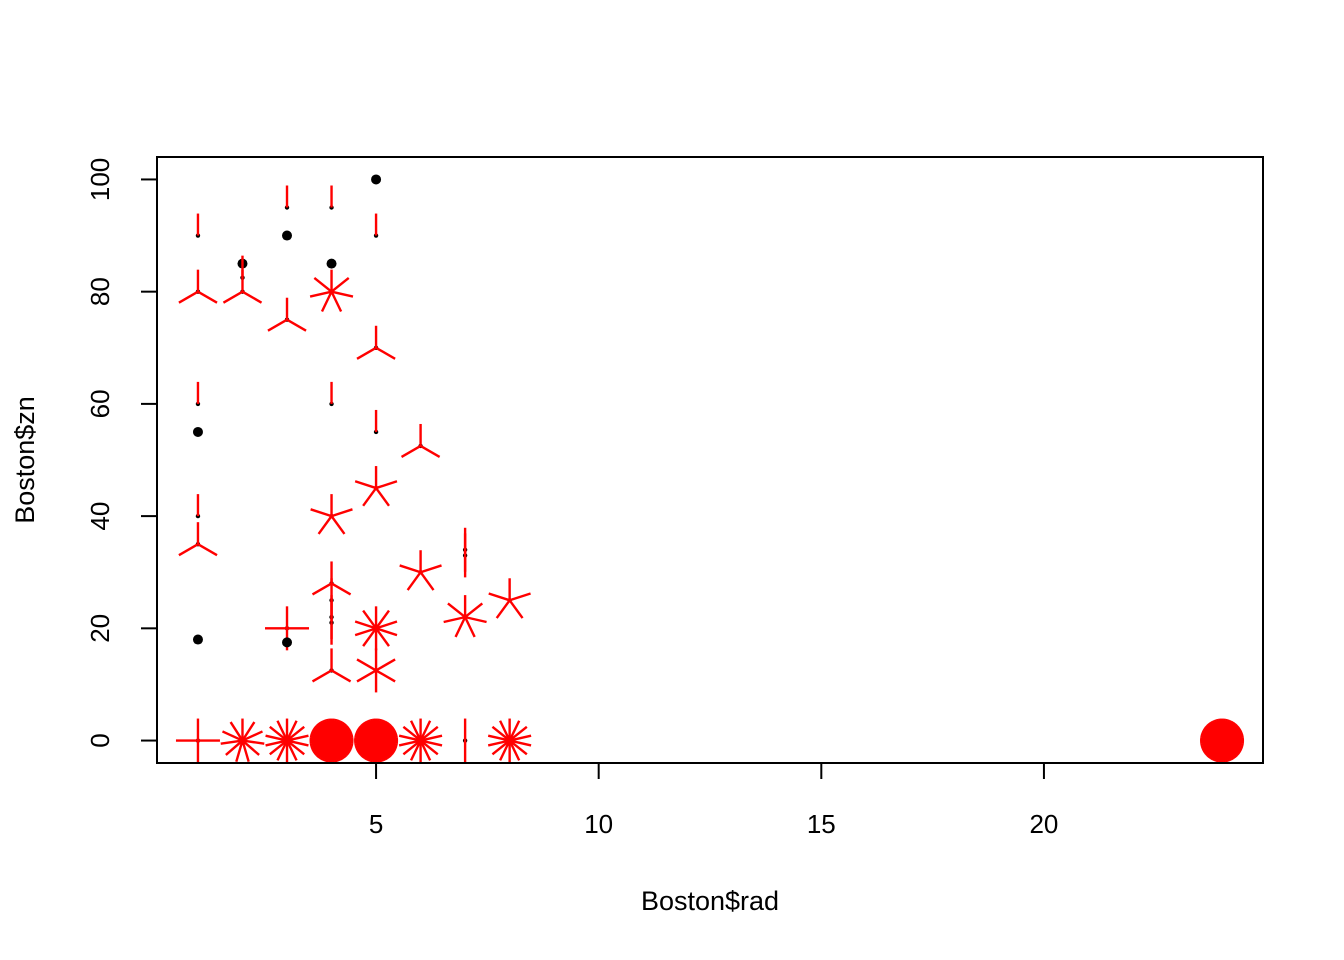 The image size is (1344, 960). What do you see at coordinates (1043, 824) in the screenshot?
I see `x-tick-label: 20` at bounding box center [1043, 824].